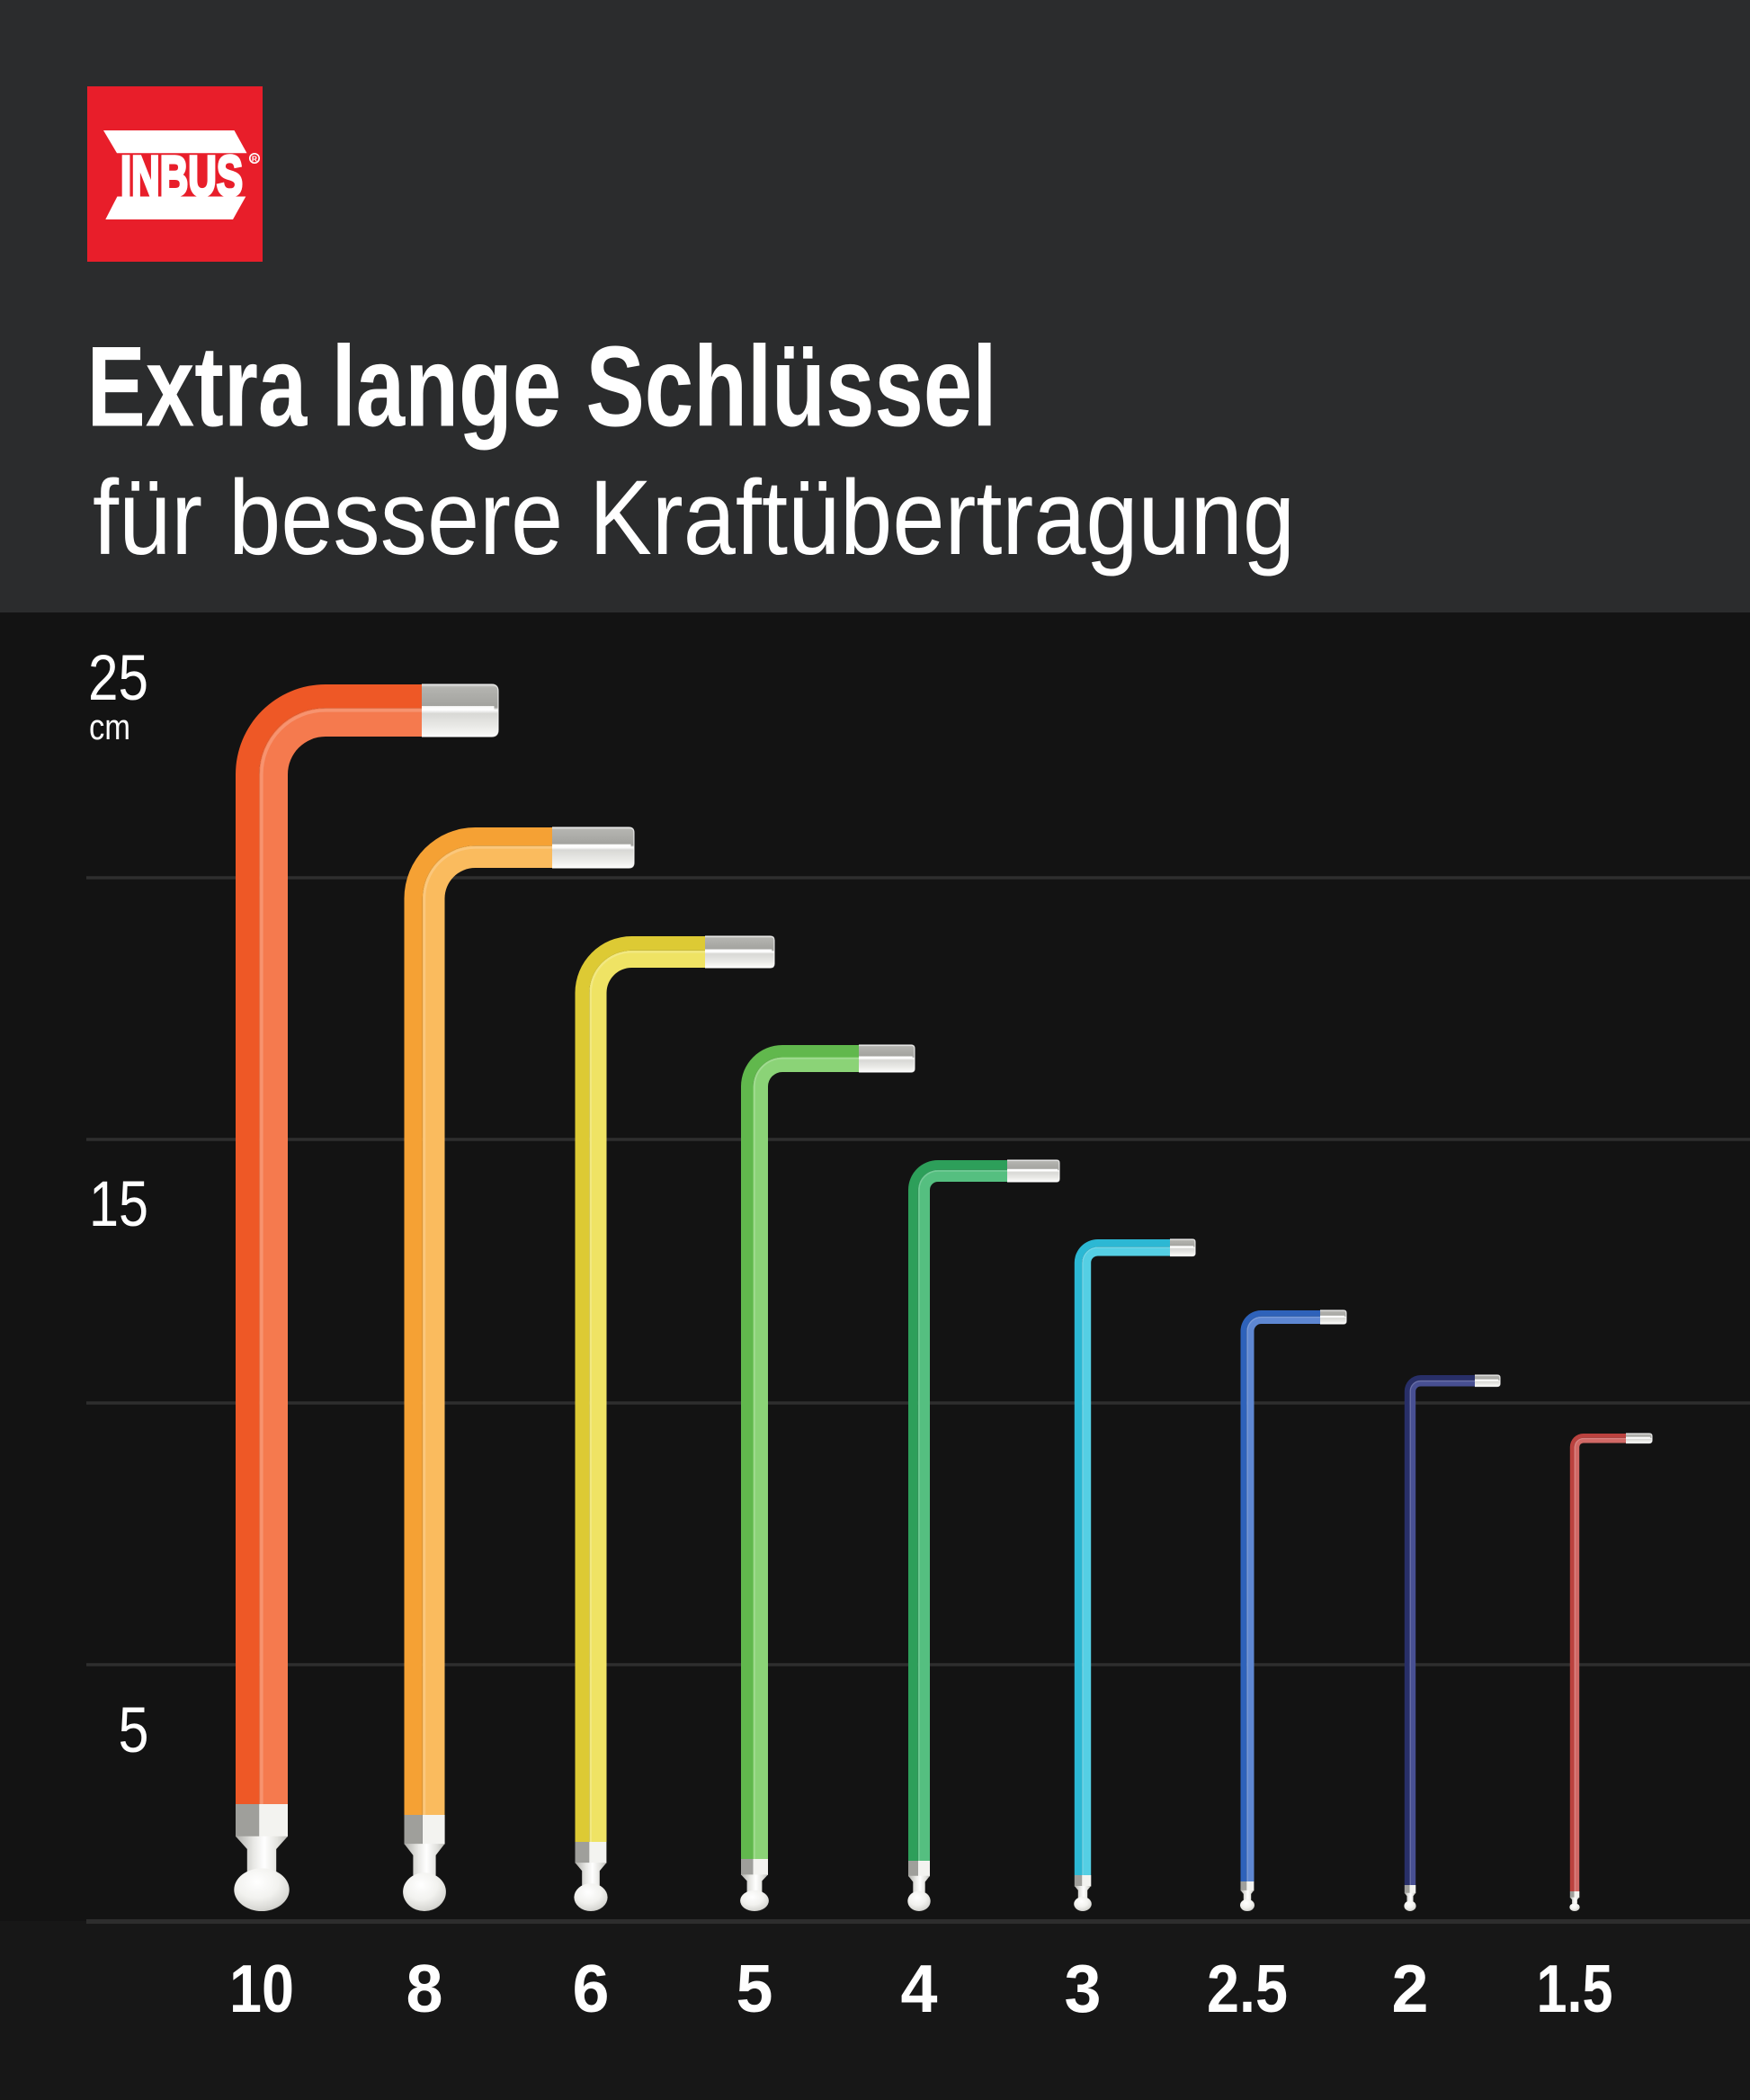  I want to click on svg-text: 4, so click(919, 1989).